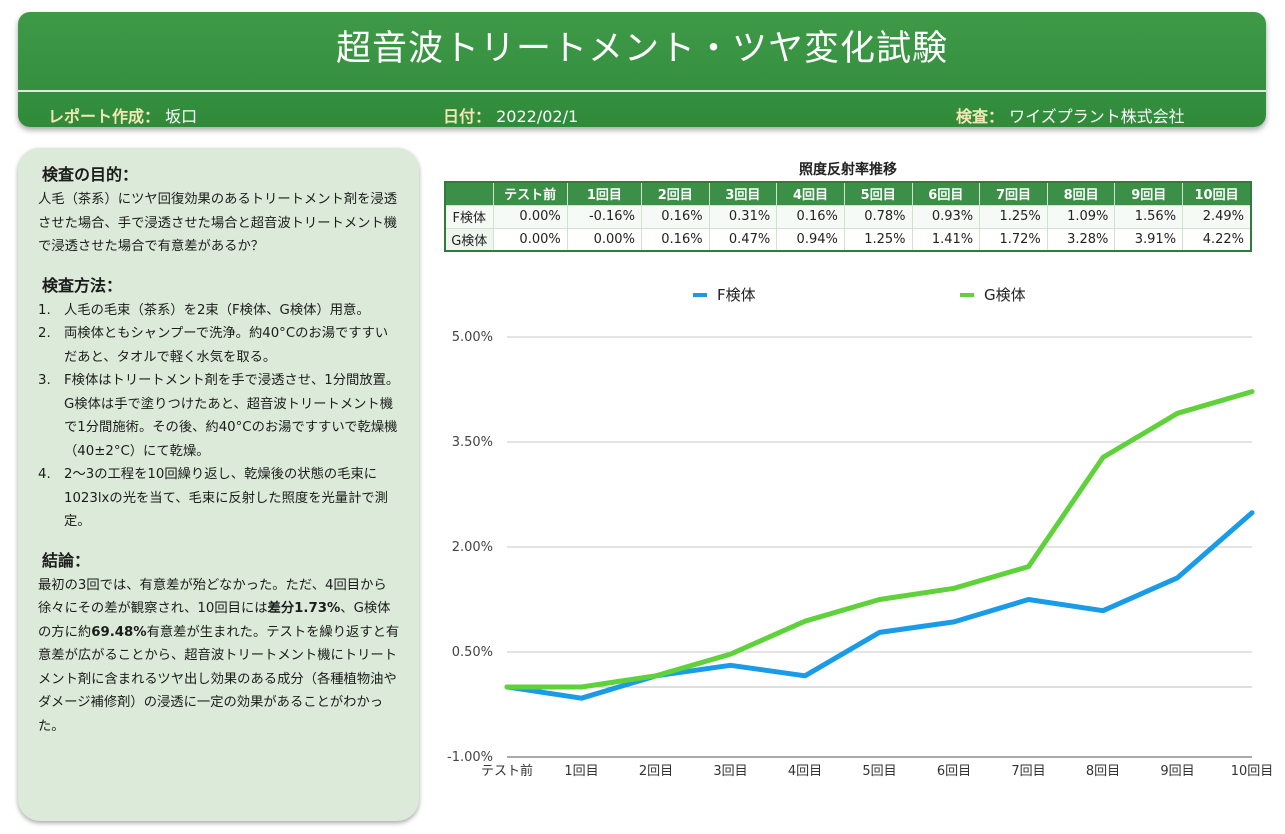 This screenshot has height=834, width=1285. What do you see at coordinates (946, 193) in the screenshot?
I see `column-header: 6回目` at bounding box center [946, 193].